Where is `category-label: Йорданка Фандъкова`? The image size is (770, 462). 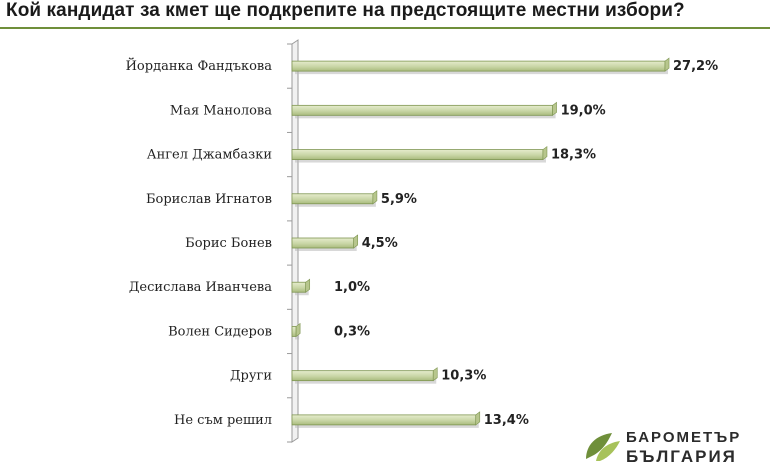
category-label: Йорданка Фандъкова is located at coordinates (199, 65).